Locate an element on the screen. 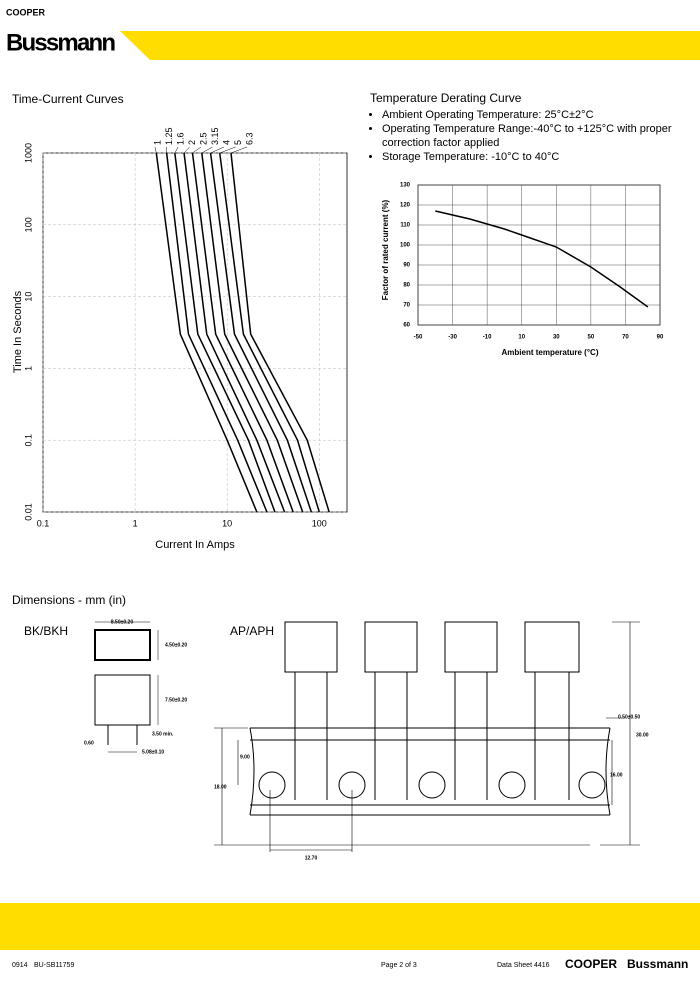 The width and height of the screenshot is (700, 982). curve-label: 2 is located at coordinates (192, 142).